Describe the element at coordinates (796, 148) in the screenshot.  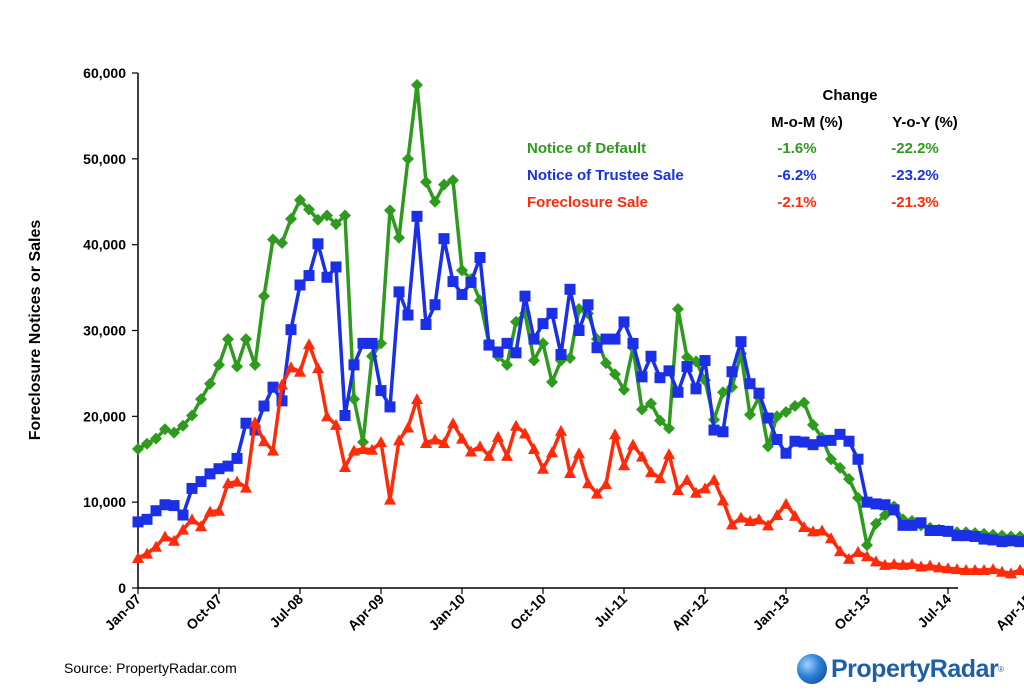
I see `default-mom-value: -1.6%` at that location.